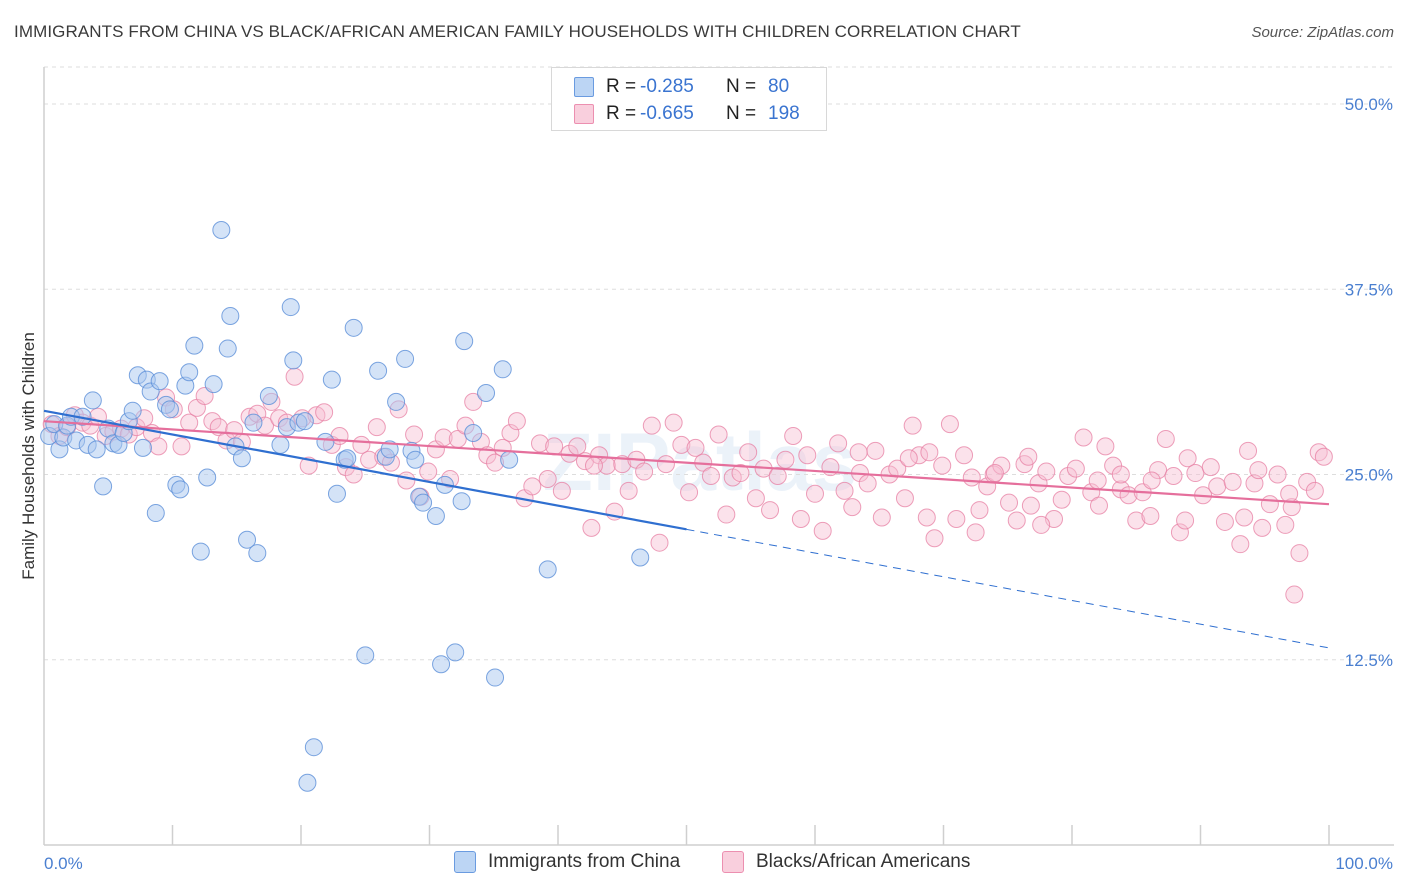  What do you see at coordinates (1369, 104) in the screenshot?
I see `y-tick-label: 50.0%` at bounding box center [1369, 104].